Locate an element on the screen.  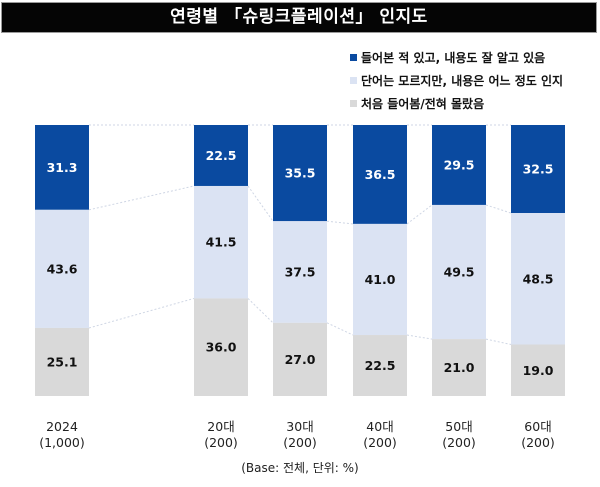
data-label: 31.3 is located at coordinates (62, 167).